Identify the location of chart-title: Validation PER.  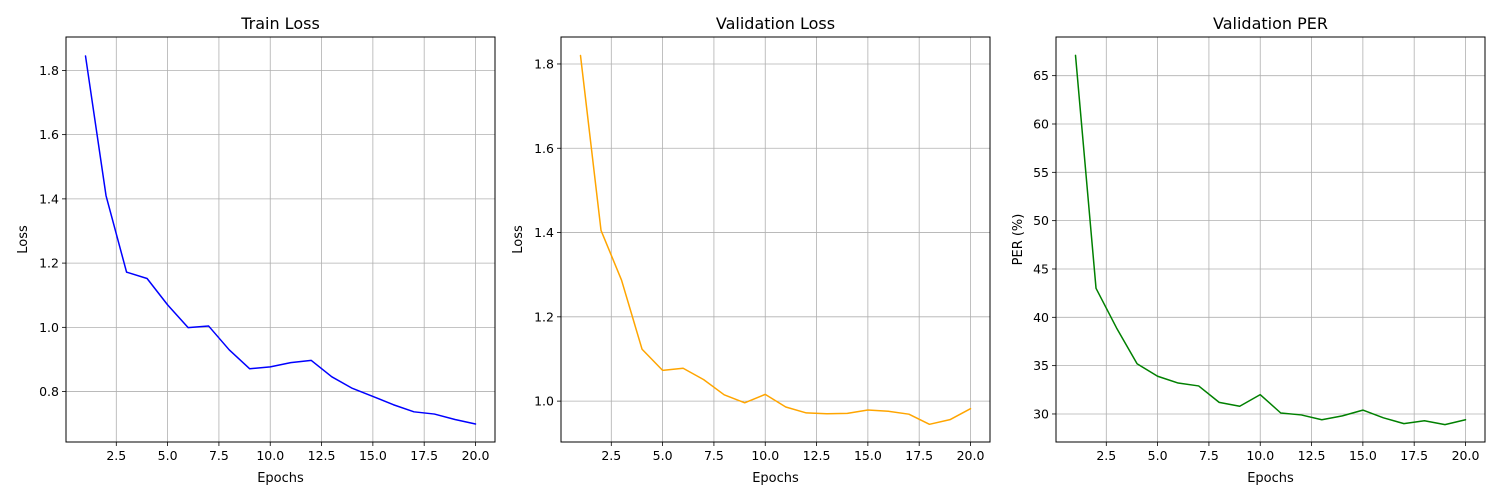
(1270, 23).